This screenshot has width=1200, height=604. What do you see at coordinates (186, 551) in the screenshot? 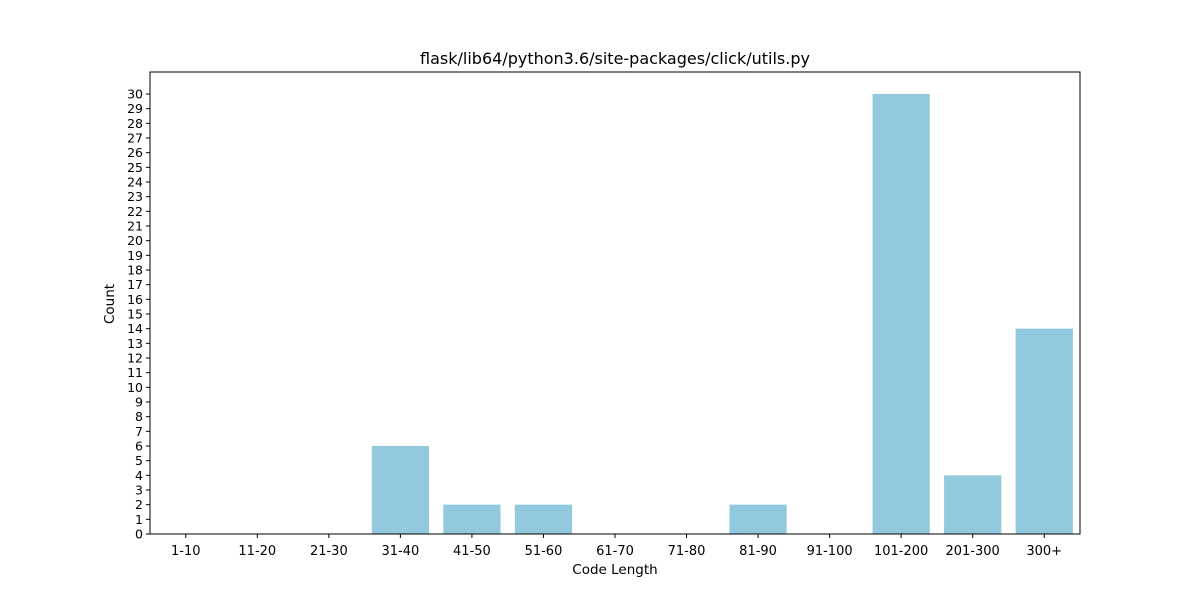
I see `x-tick-label: 1-10` at bounding box center [186, 551].